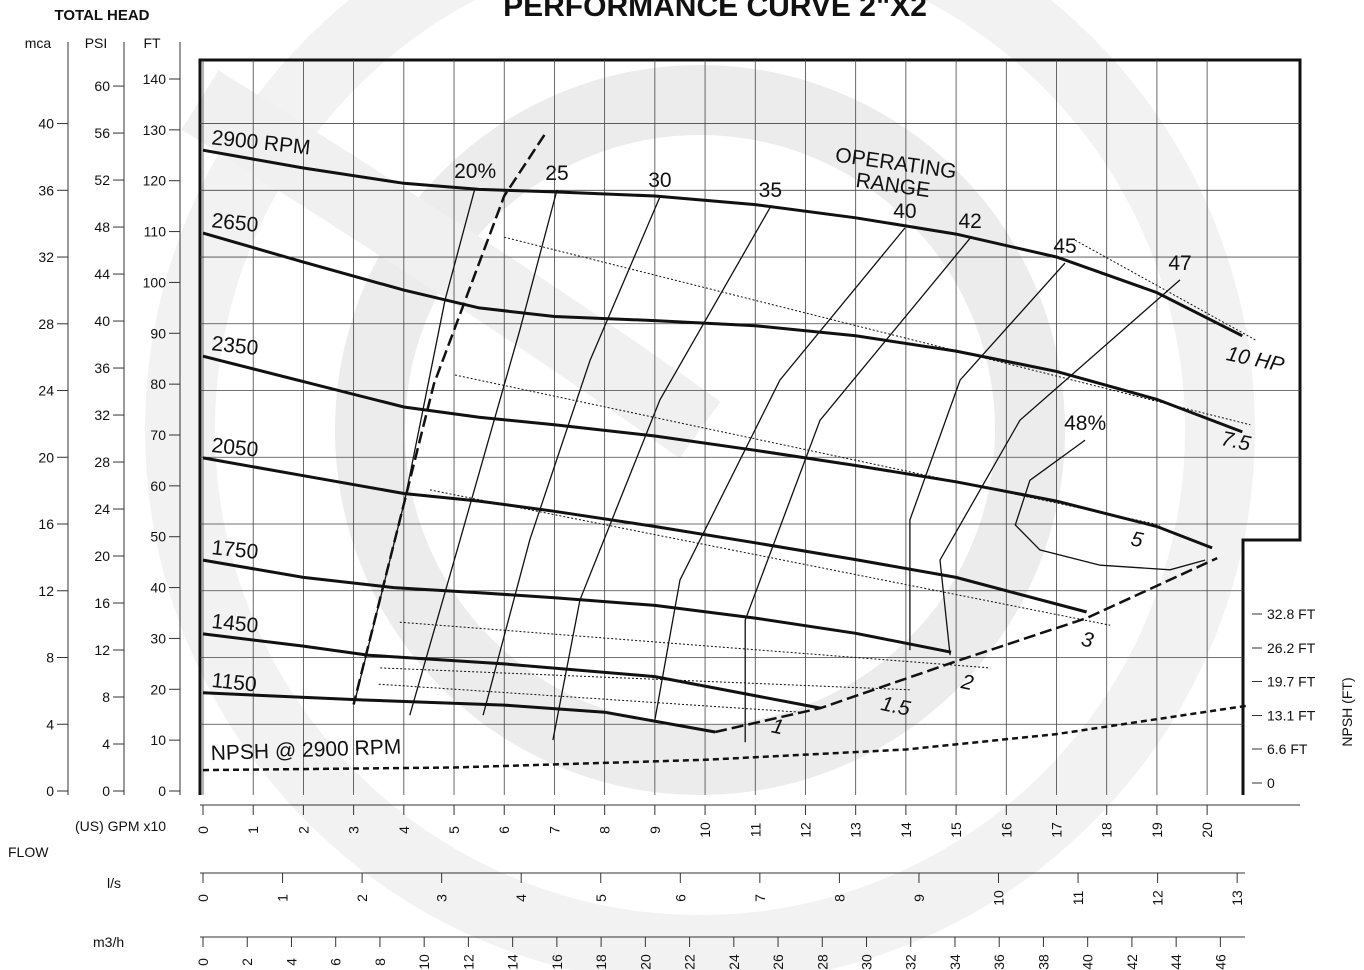 The width and height of the screenshot is (1364, 970). I want to click on m3h-axis-tick-label: 44, so click(1176, 962).